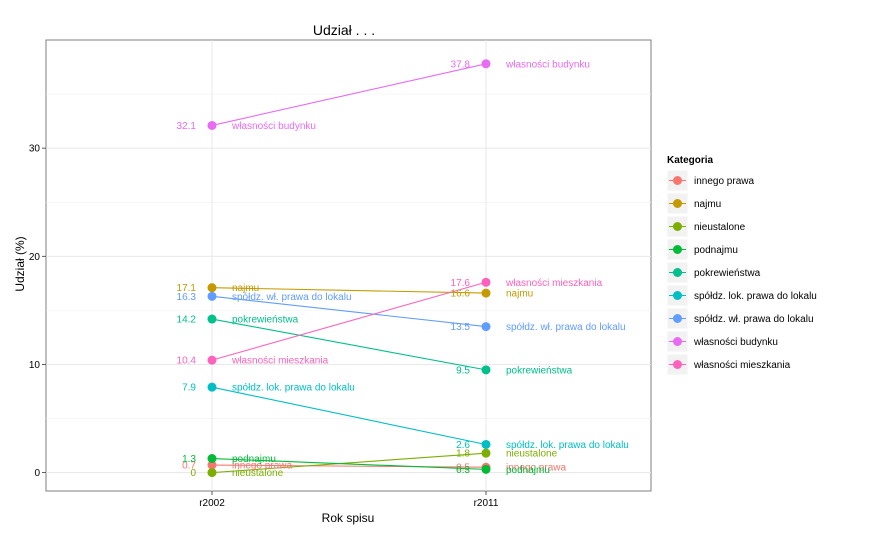 The height and width of the screenshot is (536, 870). Describe the element at coordinates (212, 465) in the screenshot. I see `point-innego-prawa-r2002` at that location.